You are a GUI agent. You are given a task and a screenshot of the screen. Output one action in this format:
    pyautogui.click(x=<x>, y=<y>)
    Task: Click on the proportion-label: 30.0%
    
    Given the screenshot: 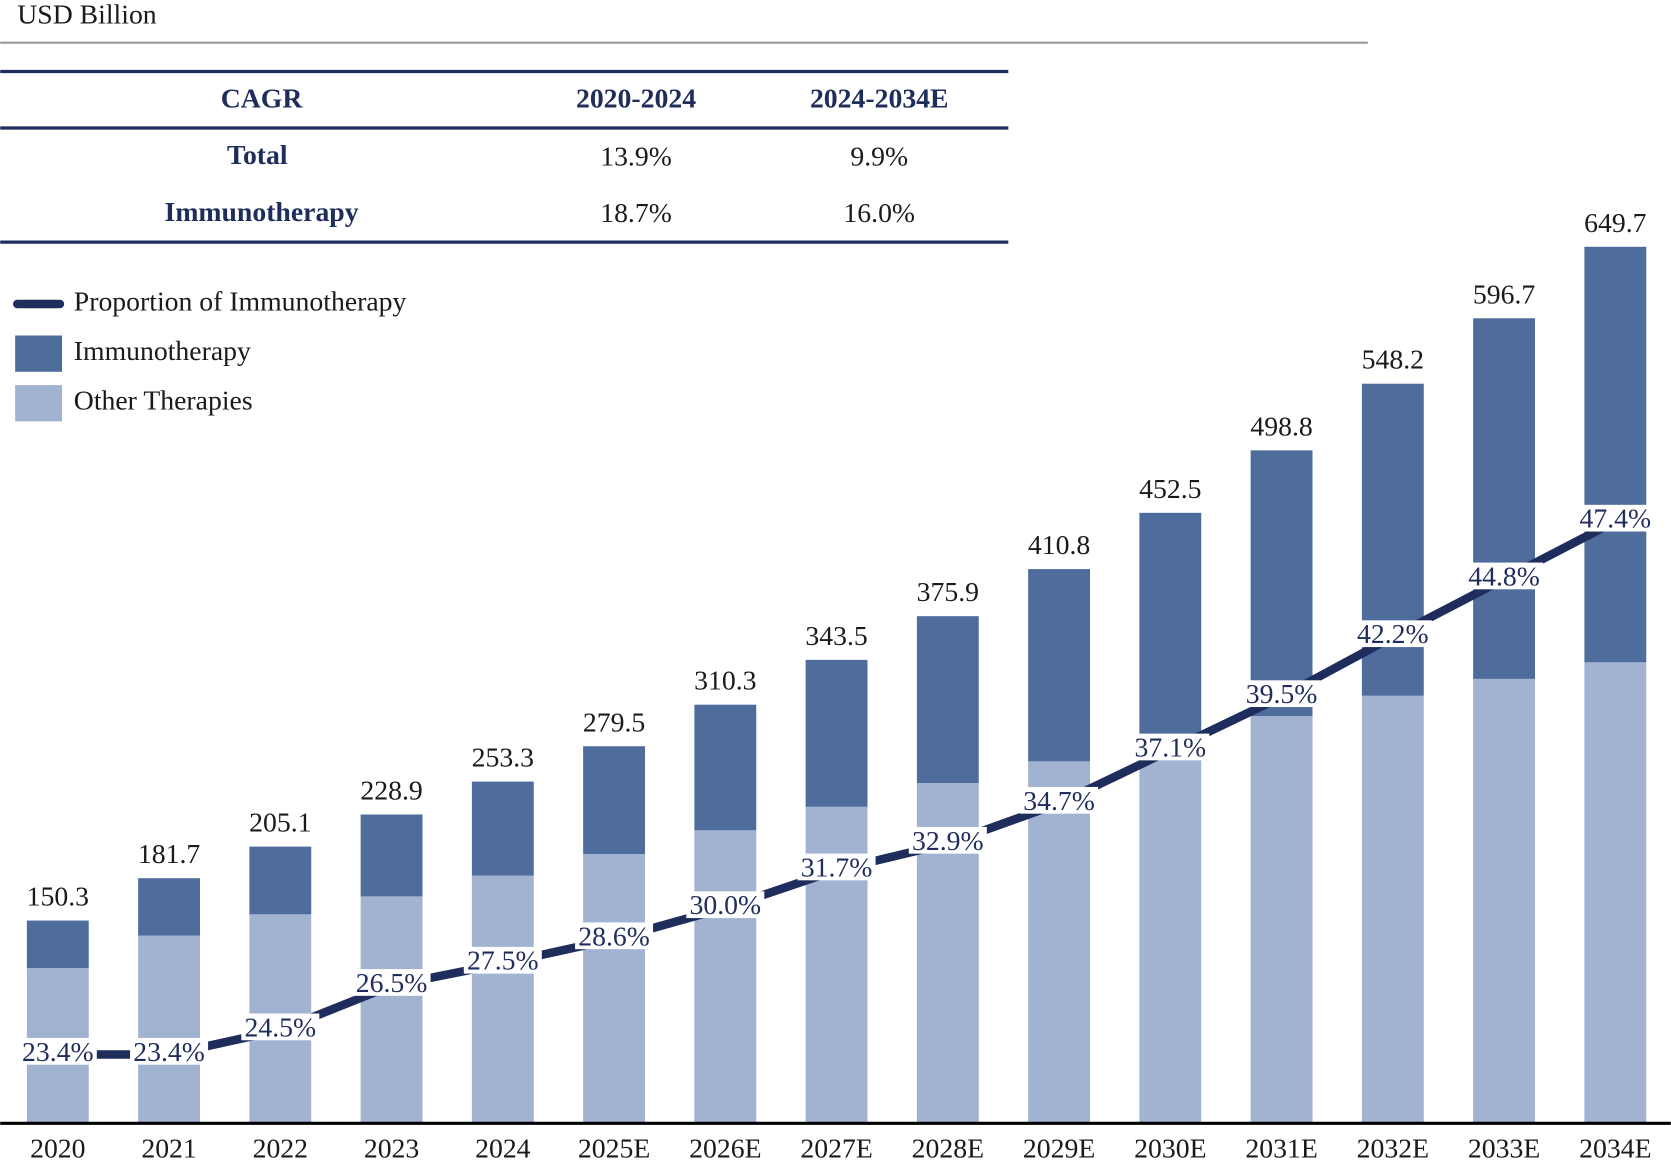 What is the action you would take?
    pyautogui.click(x=726, y=904)
    